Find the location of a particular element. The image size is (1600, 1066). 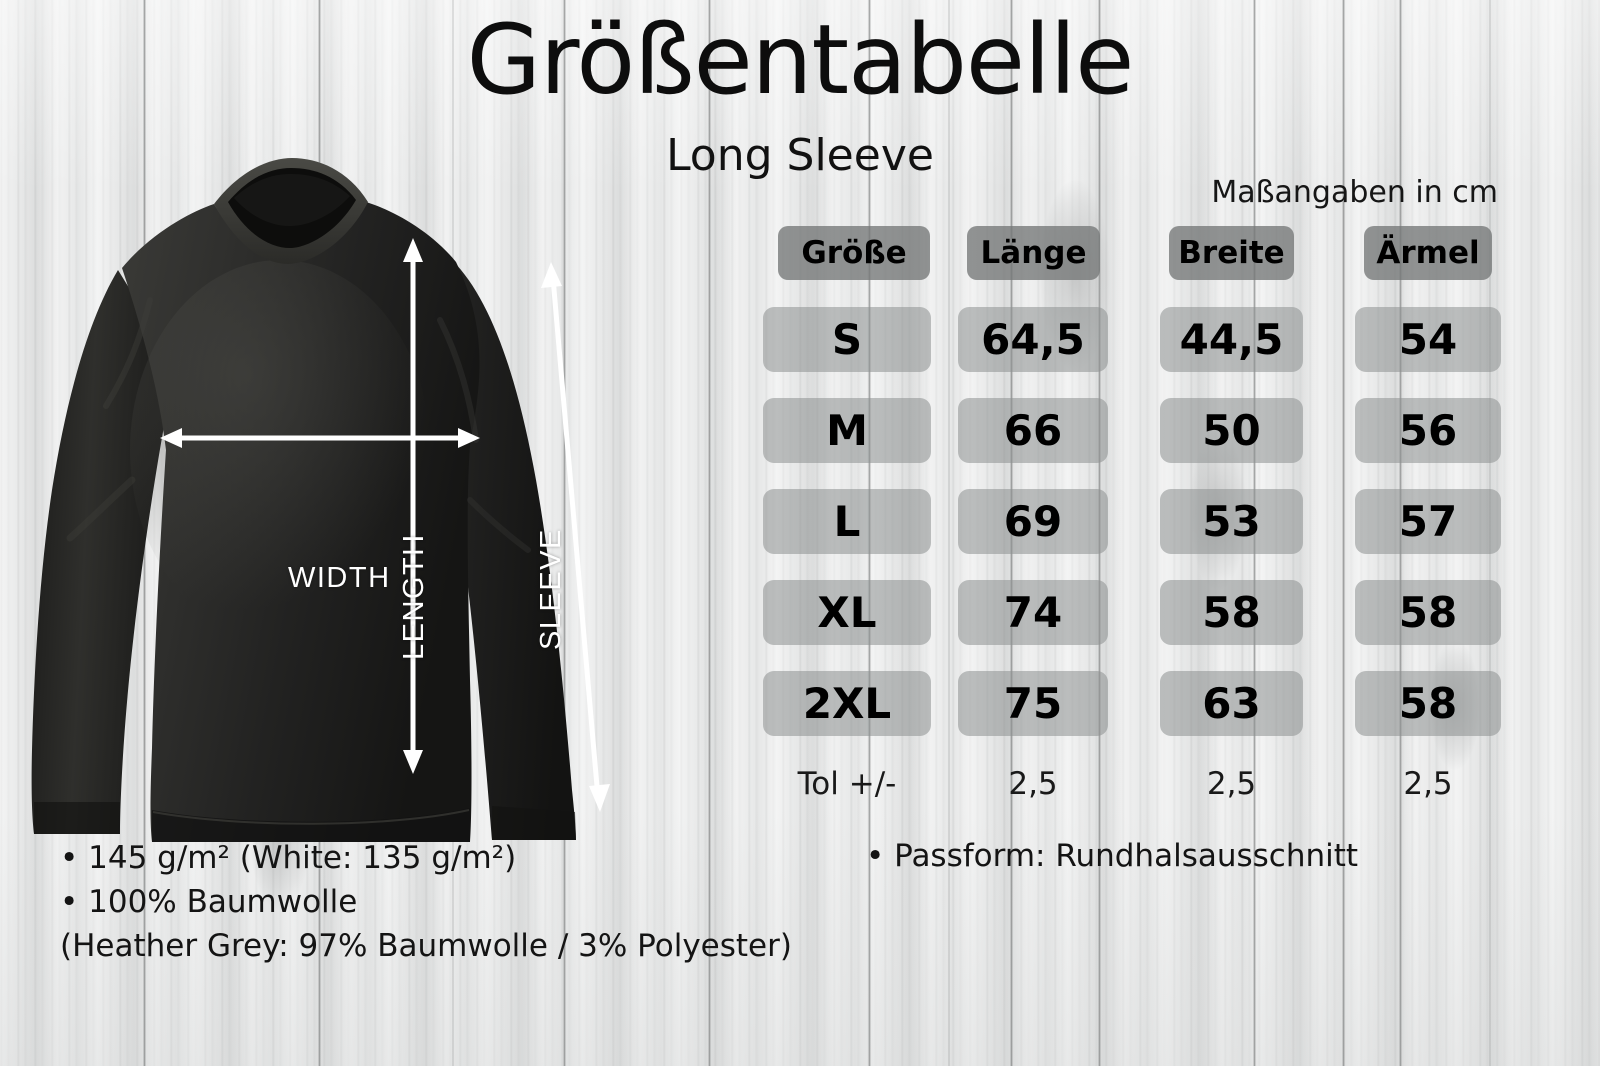

fit-notes: • Passform: Rundhalsausschnitt is located at coordinates (1112, 856).